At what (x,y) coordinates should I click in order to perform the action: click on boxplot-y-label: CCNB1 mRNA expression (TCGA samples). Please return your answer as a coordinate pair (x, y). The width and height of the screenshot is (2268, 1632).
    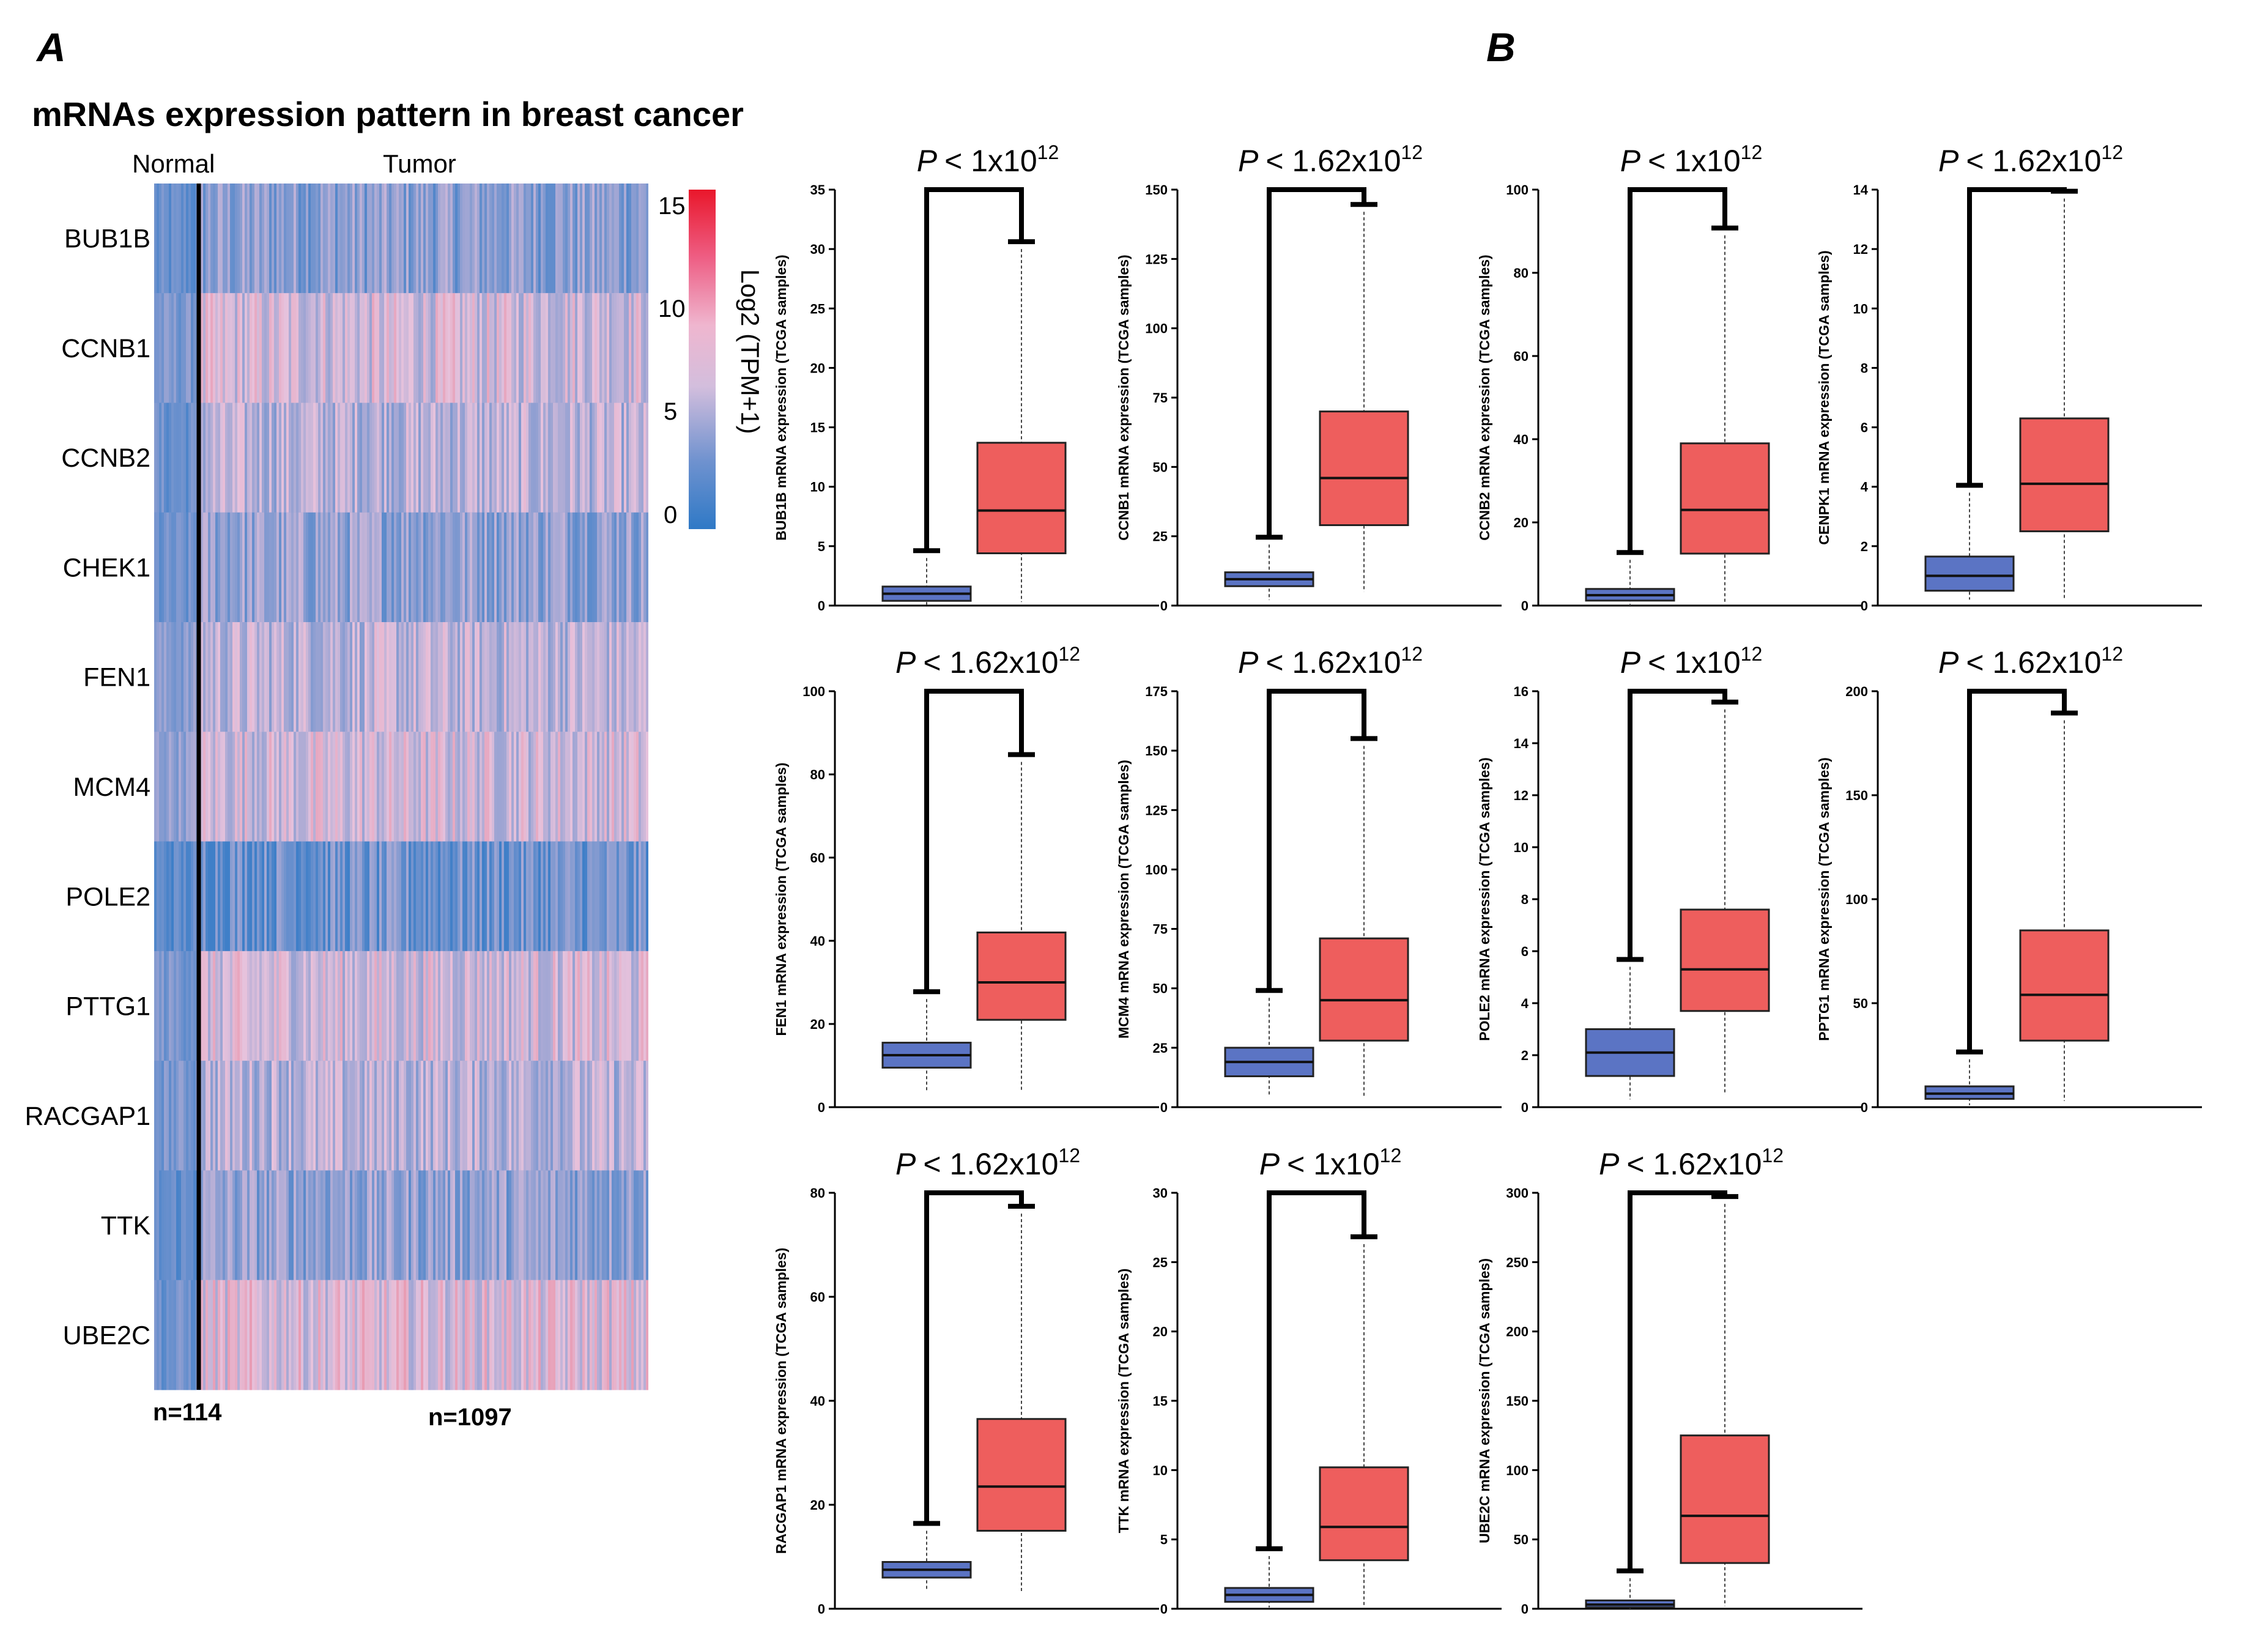
    Looking at the image, I should click on (1124, 397).